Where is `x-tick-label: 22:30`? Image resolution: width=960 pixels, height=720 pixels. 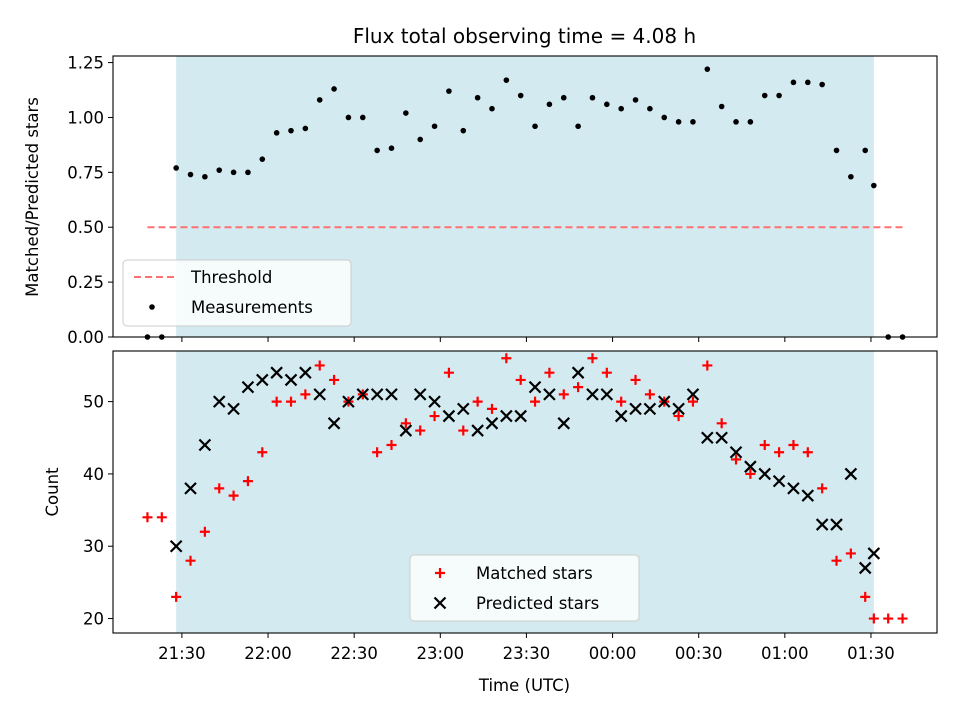 x-tick-label: 22:30 is located at coordinates (354, 653).